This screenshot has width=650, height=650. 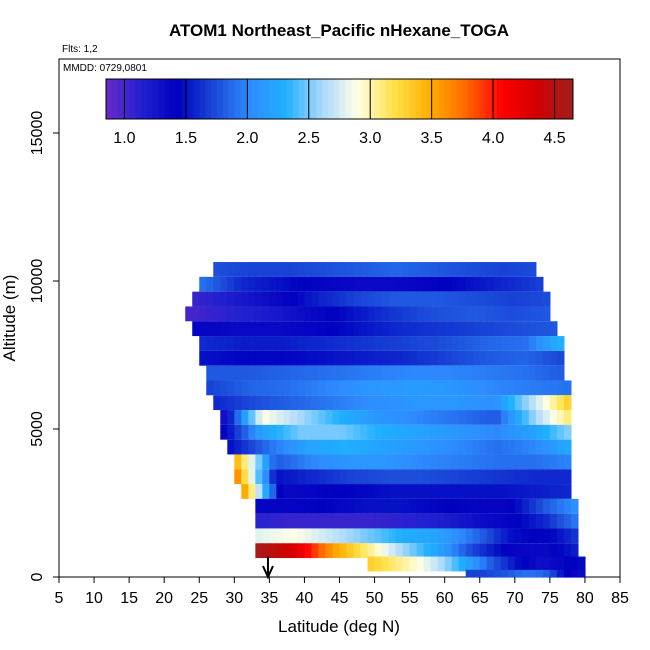 I want to click on colorbar-tick-label: 3.0, so click(x=370, y=138).